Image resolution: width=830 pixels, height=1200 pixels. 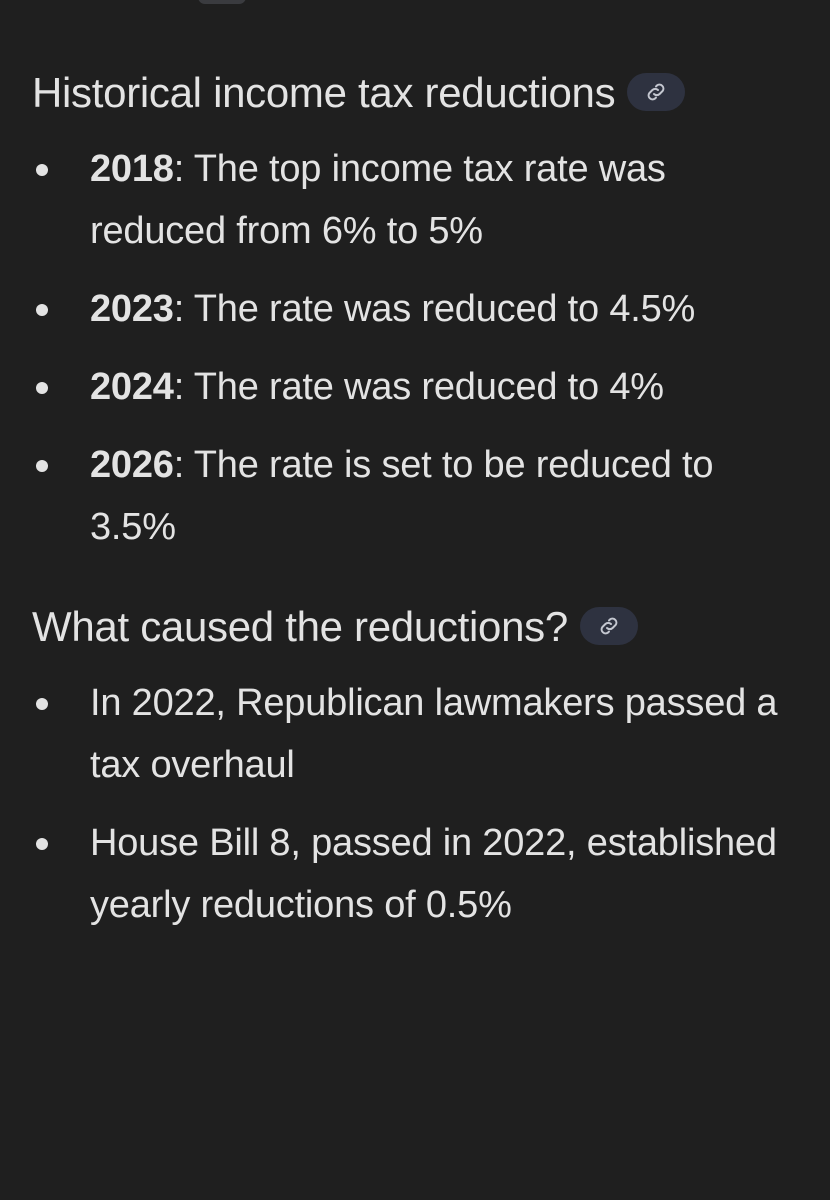 I want to click on item-label: 2026, so click(x=132, y=465).